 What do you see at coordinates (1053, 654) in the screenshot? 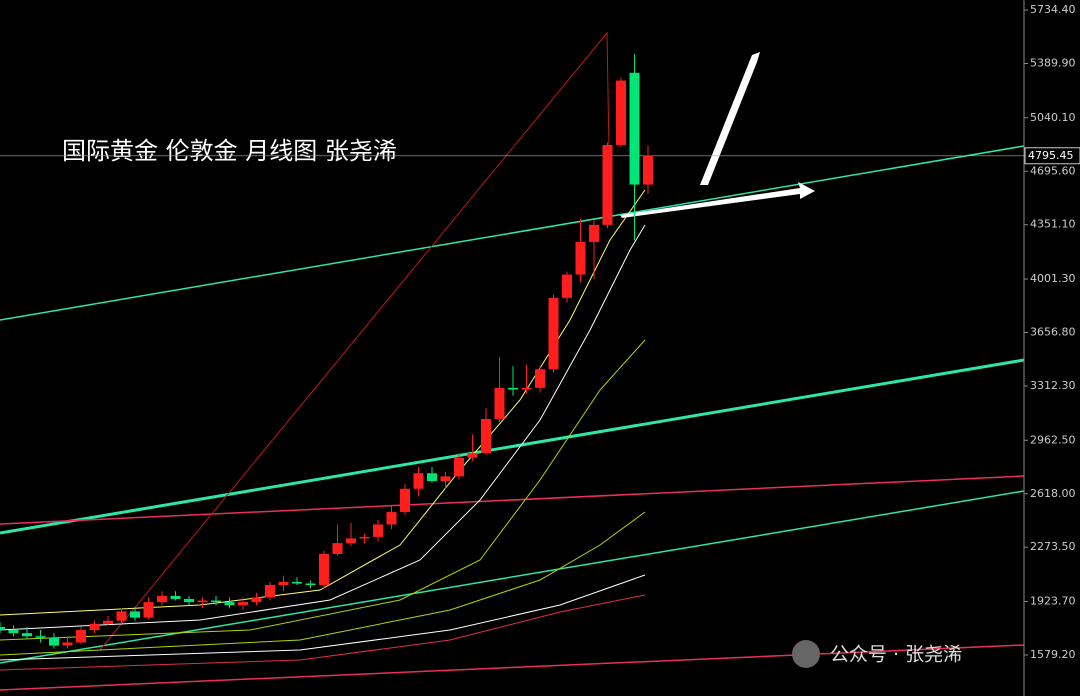
I see `y-tick-label: 1579.20` at bounding box center [1053, 654].